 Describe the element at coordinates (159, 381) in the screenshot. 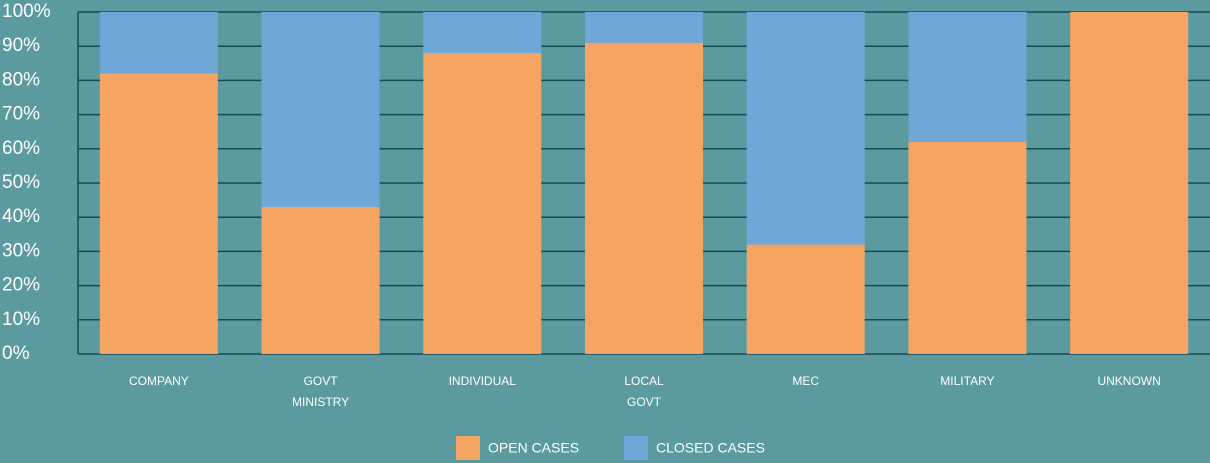

I see `x-tick-label: COMPANY` at that location.